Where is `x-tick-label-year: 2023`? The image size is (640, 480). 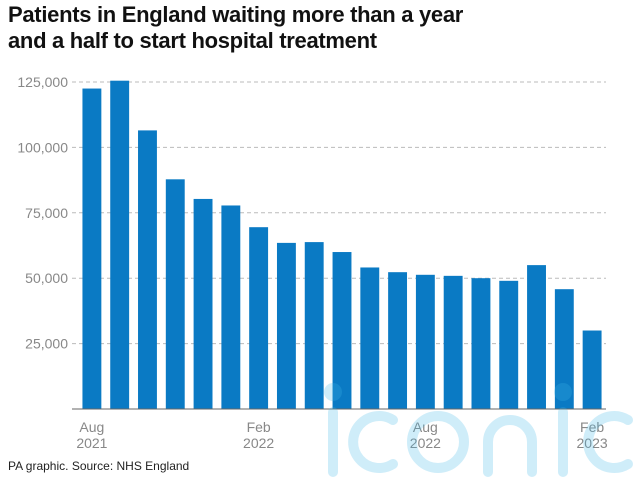
x-tick-label-year: 2023 is located at coordinates (592, 443).